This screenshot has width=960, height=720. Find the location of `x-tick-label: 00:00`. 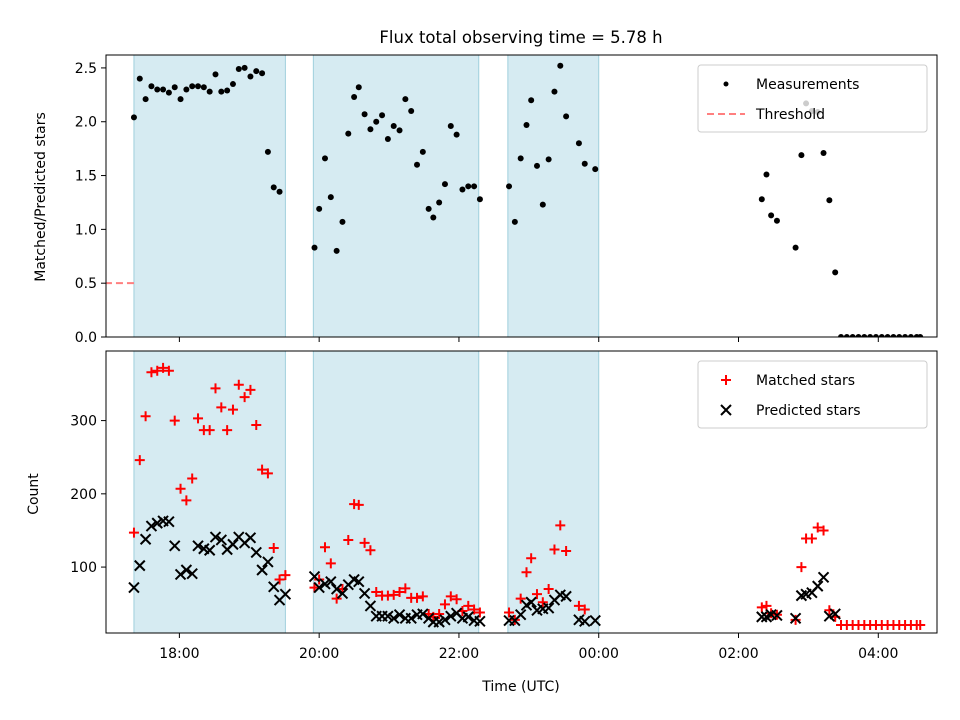

x-tick-label: 00:00 is located at coordinates (599, 654).